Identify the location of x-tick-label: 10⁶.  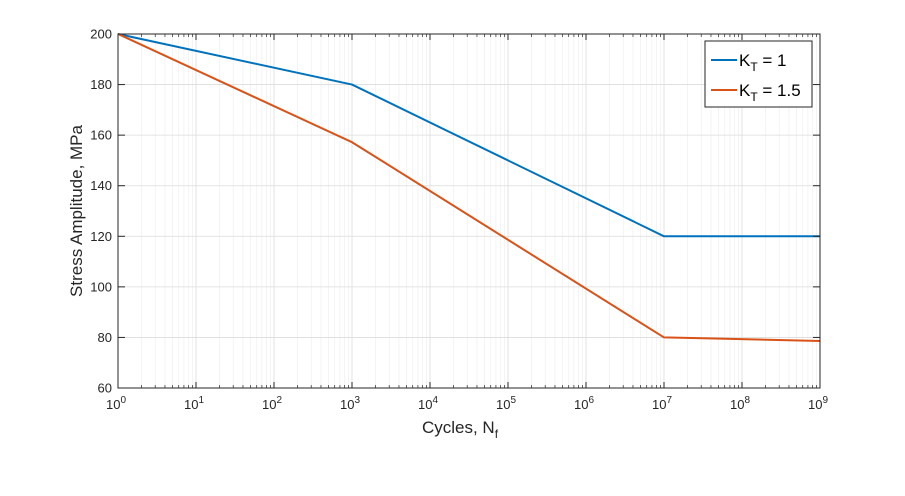
(584, 403).